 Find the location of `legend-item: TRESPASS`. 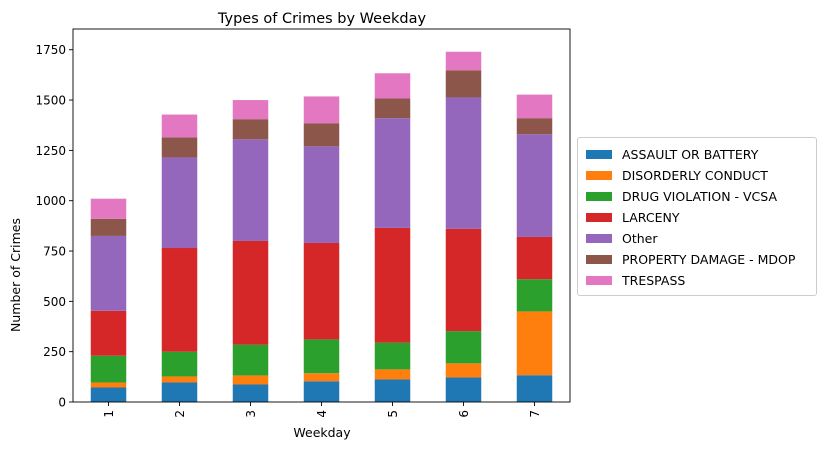

legend-item: TRESPASS is located at coordinates (697, 280).